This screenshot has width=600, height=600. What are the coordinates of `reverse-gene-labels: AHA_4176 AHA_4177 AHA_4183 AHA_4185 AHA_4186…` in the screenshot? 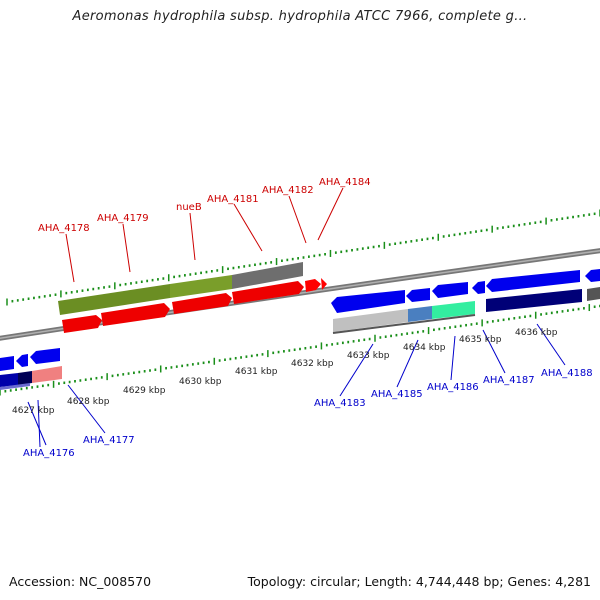 It's located at (308, 413).